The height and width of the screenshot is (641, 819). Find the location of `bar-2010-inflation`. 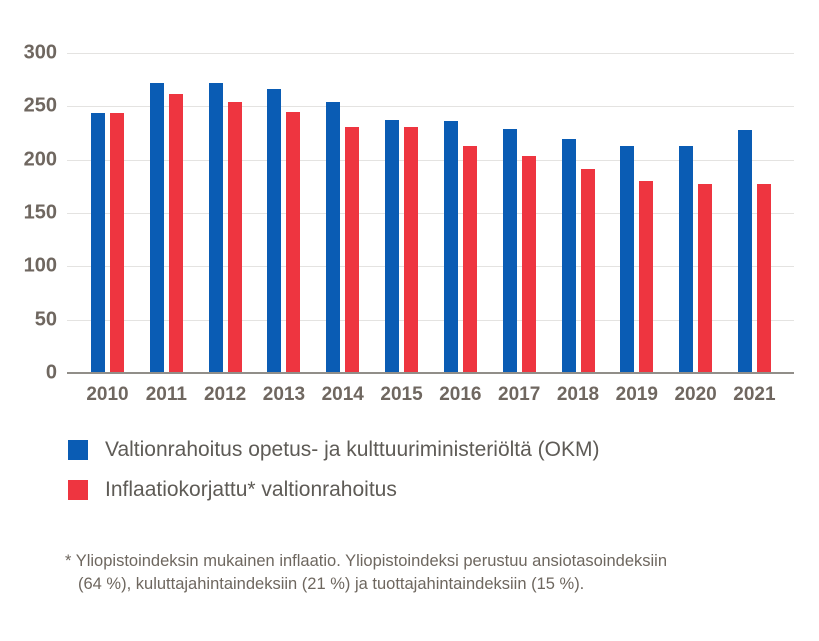

bar-2010-inflation is located at coordinates (117, 242).